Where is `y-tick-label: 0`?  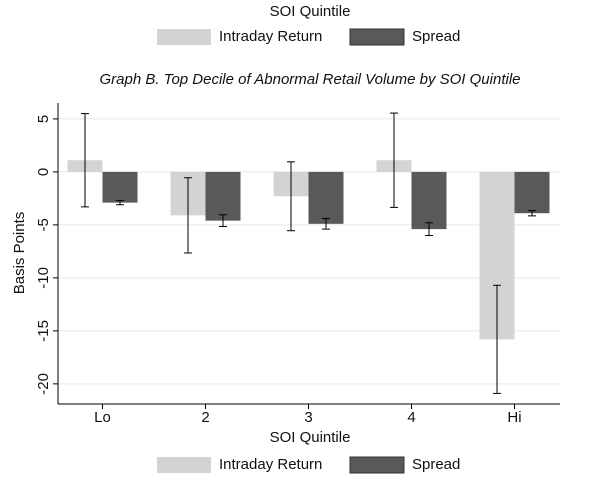
y-tick-label: 0 is located at coordinates (43, 172).